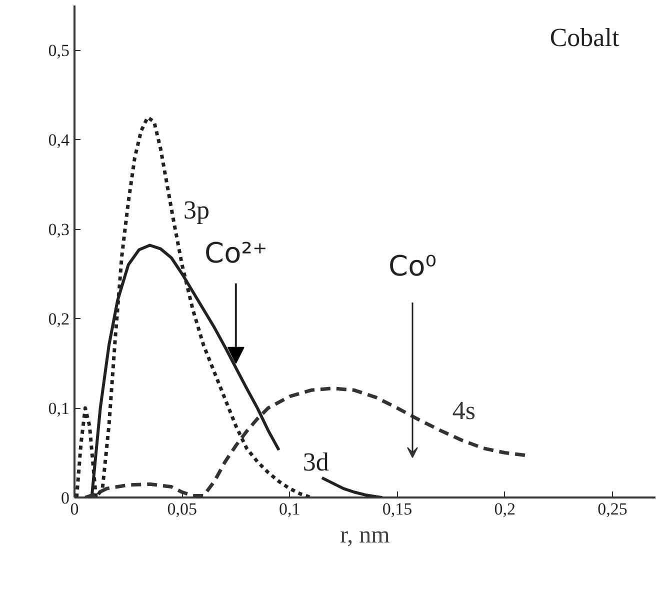 The height and width of the screenshot is (590, 661). Describe the element at coordinates (59, 230) in the screenshot. I see `y-tick-label: 0,3` at that location.